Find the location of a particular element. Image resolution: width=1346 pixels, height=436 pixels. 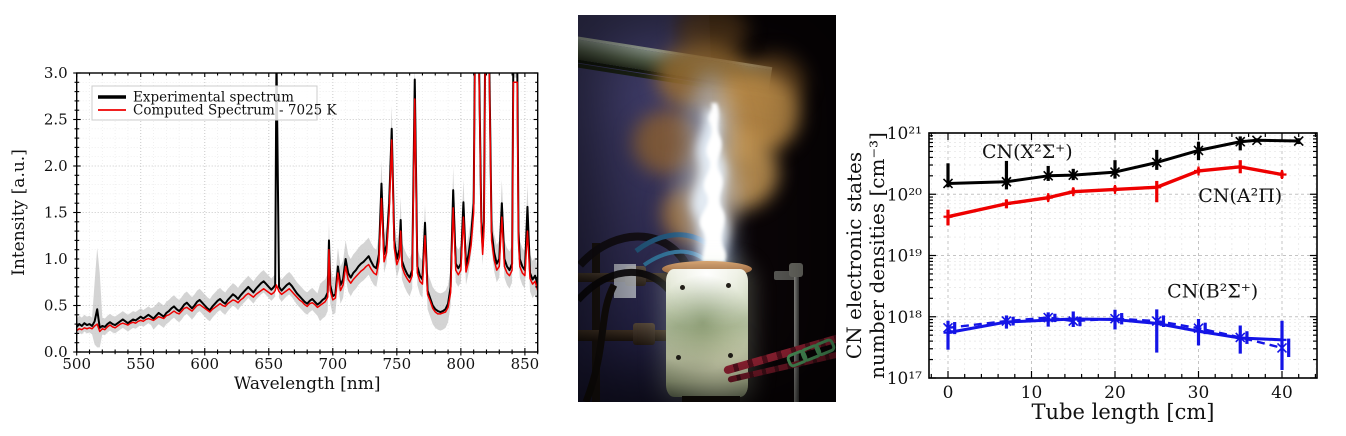

svg-text: 40 is located at coordinates (1282, 393).